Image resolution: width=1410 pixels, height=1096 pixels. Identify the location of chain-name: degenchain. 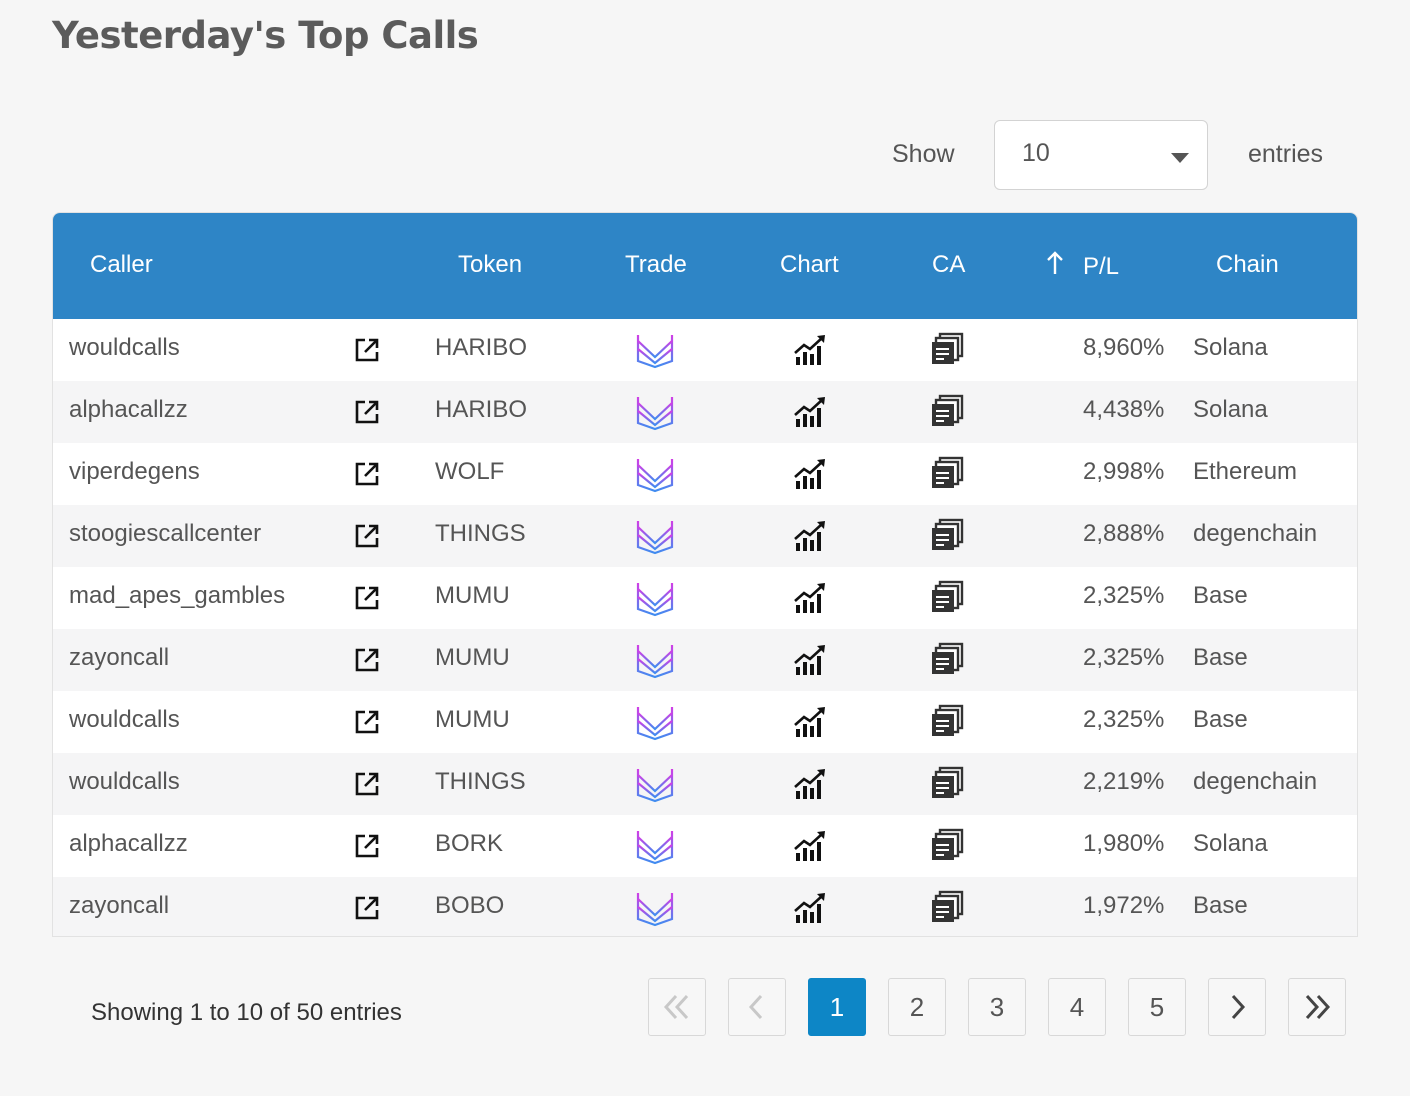
(1255, 533).